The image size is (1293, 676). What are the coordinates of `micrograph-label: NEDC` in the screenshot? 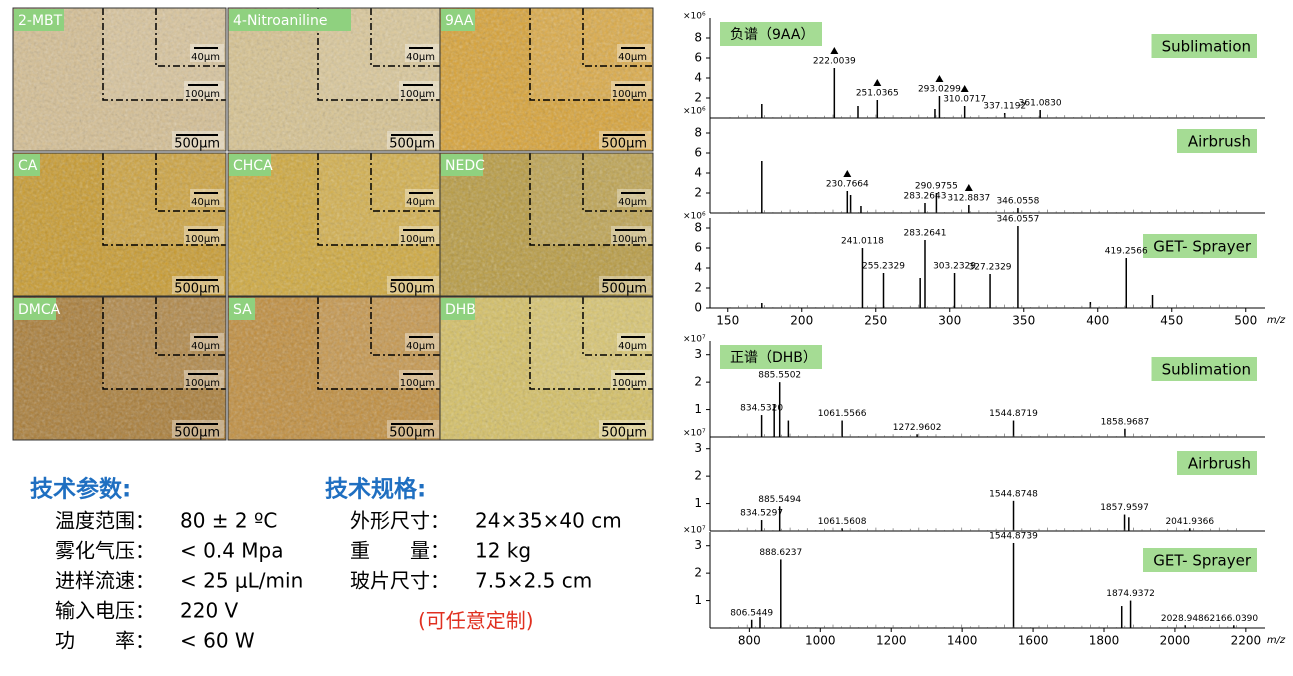 It's located at (465, 166).